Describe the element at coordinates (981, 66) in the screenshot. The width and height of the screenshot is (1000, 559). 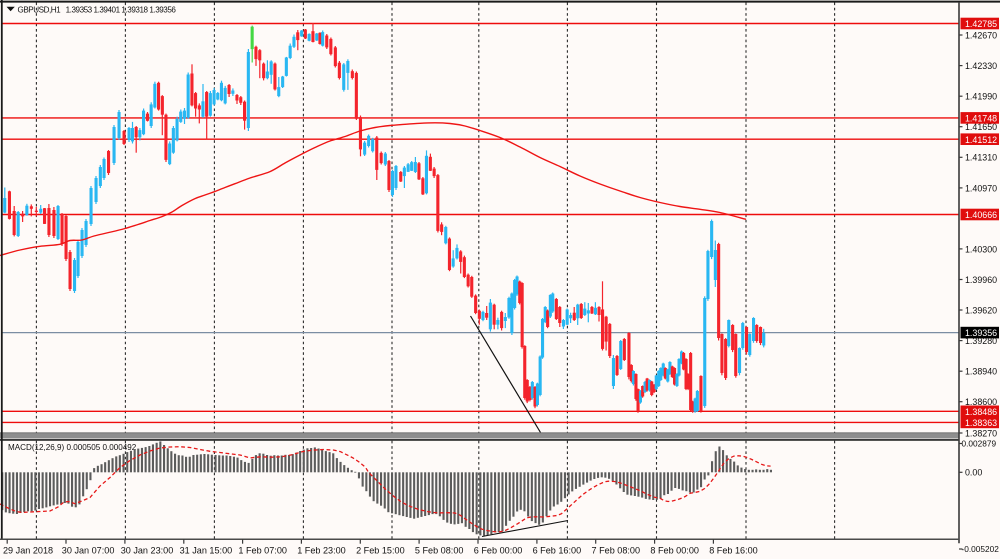
I see `svg-text: 1.42330` at that location.